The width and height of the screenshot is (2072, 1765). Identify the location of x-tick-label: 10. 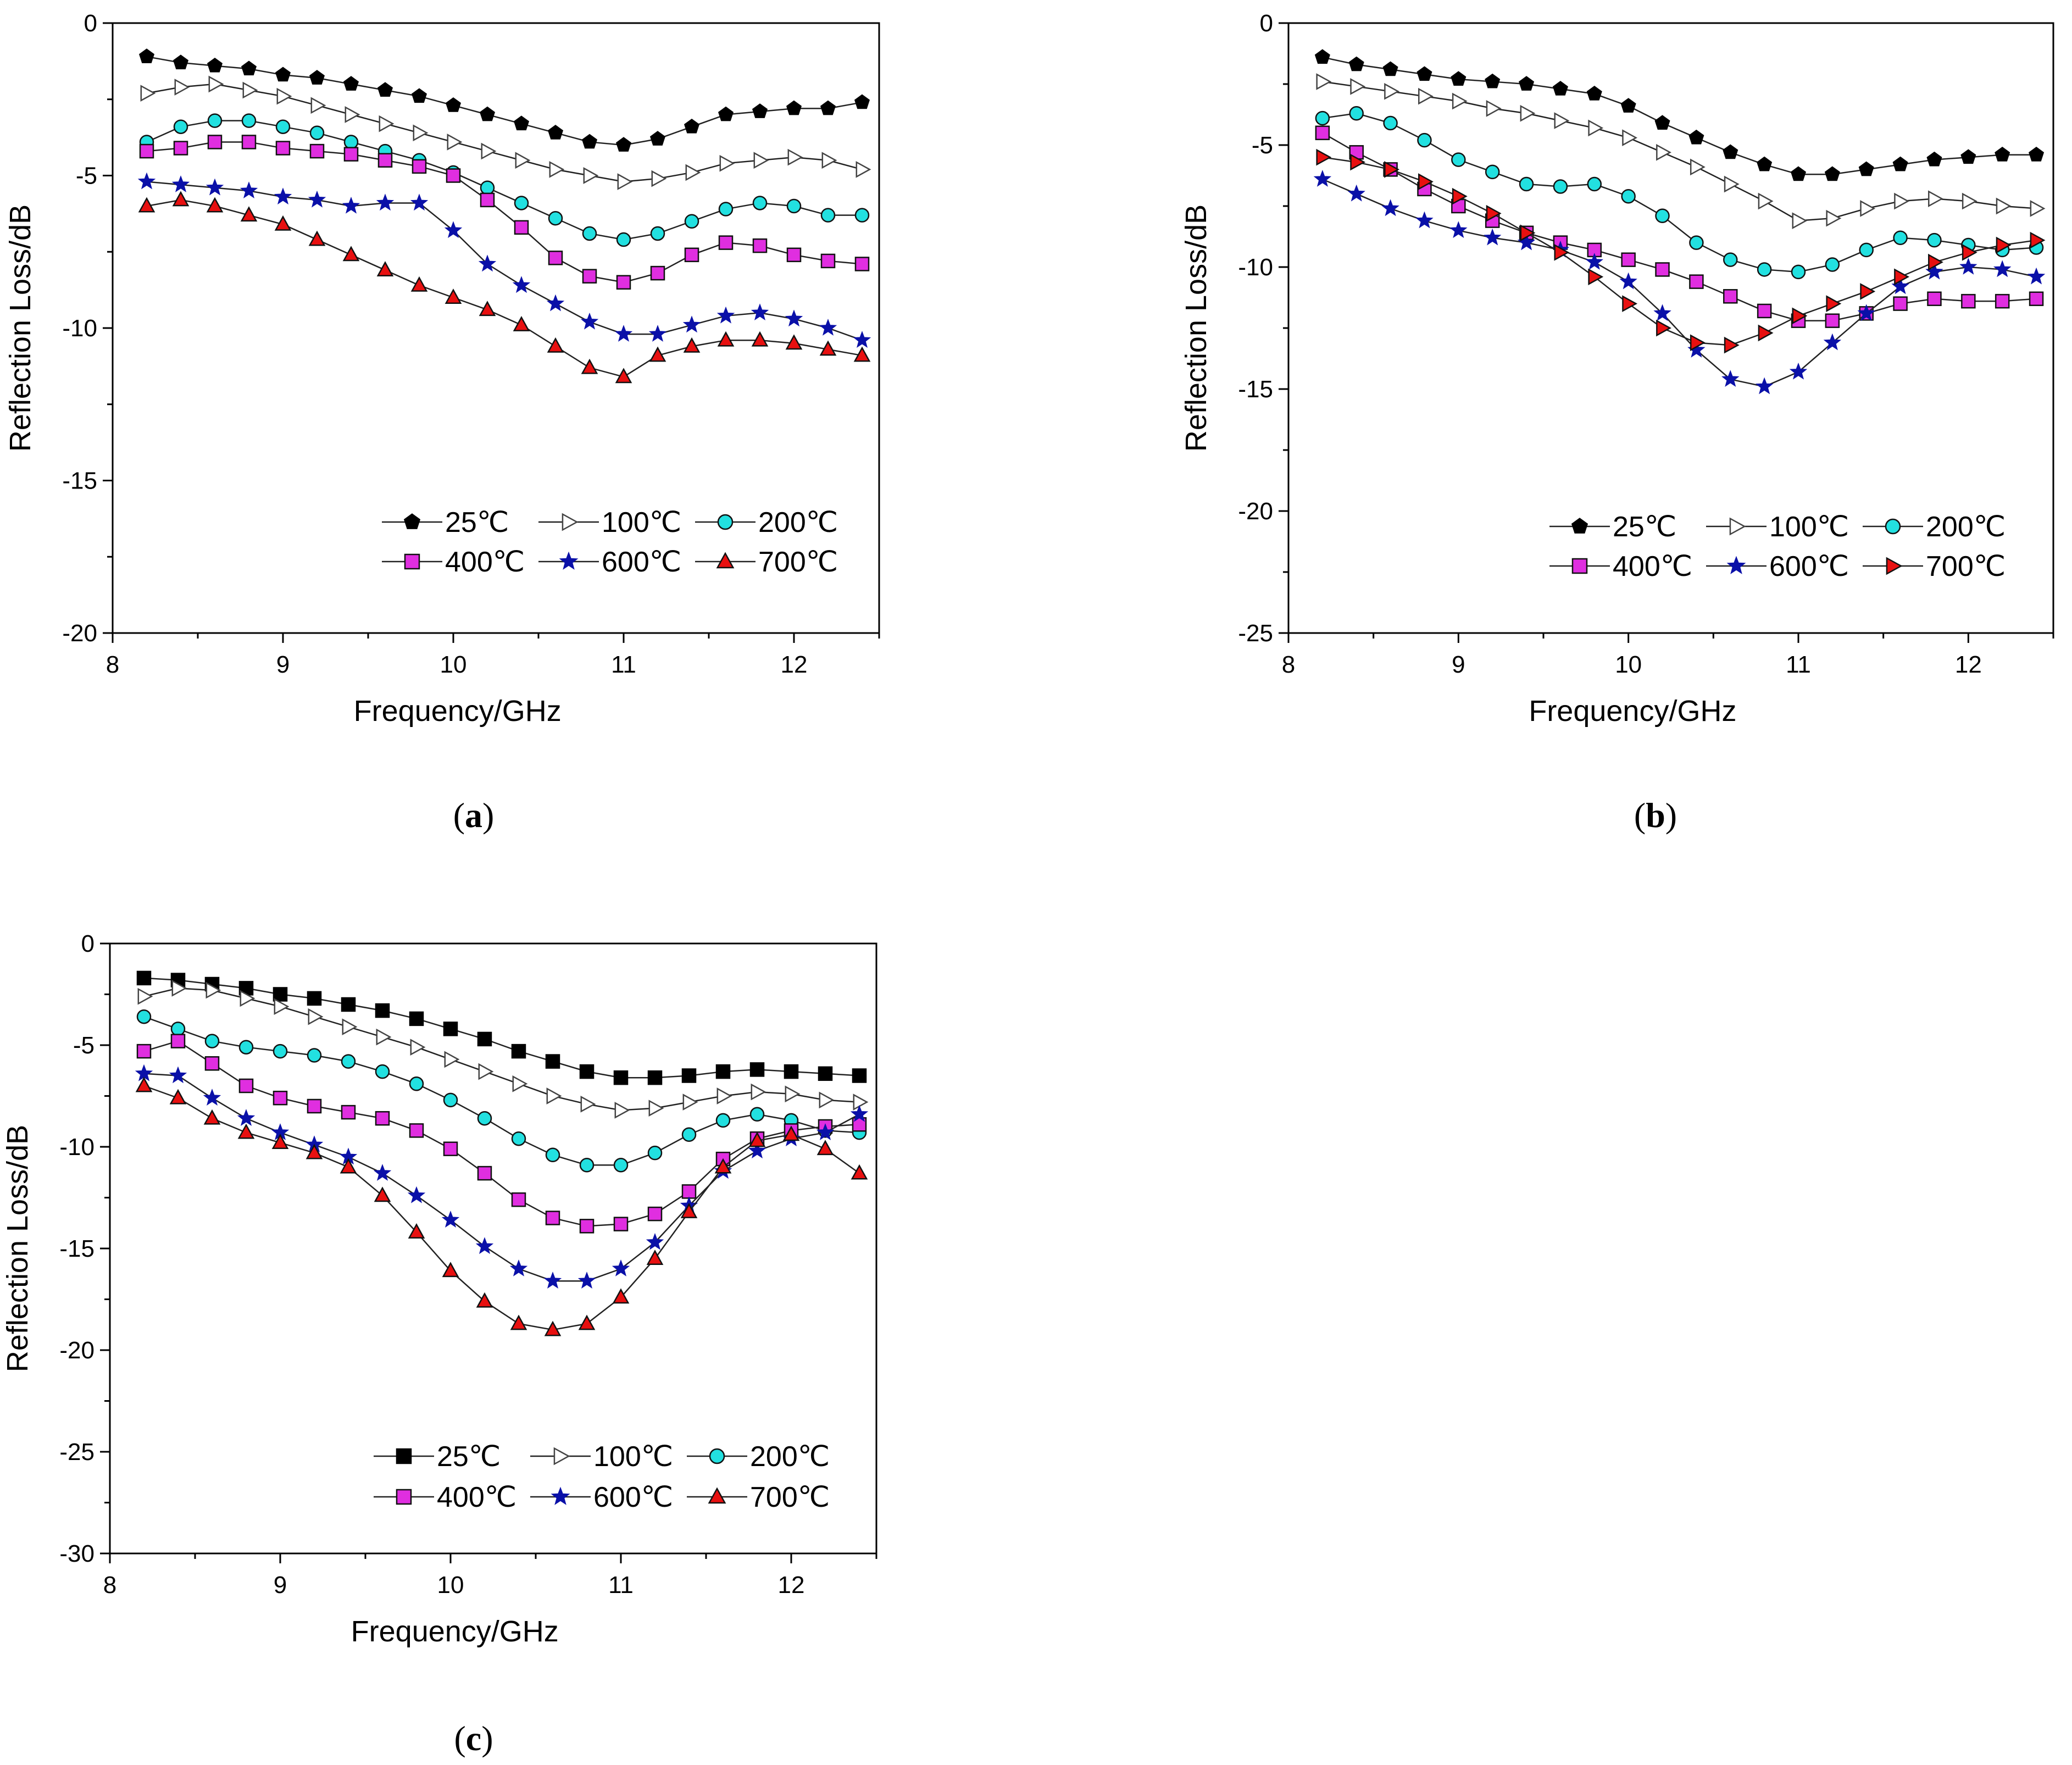
(453, 664).